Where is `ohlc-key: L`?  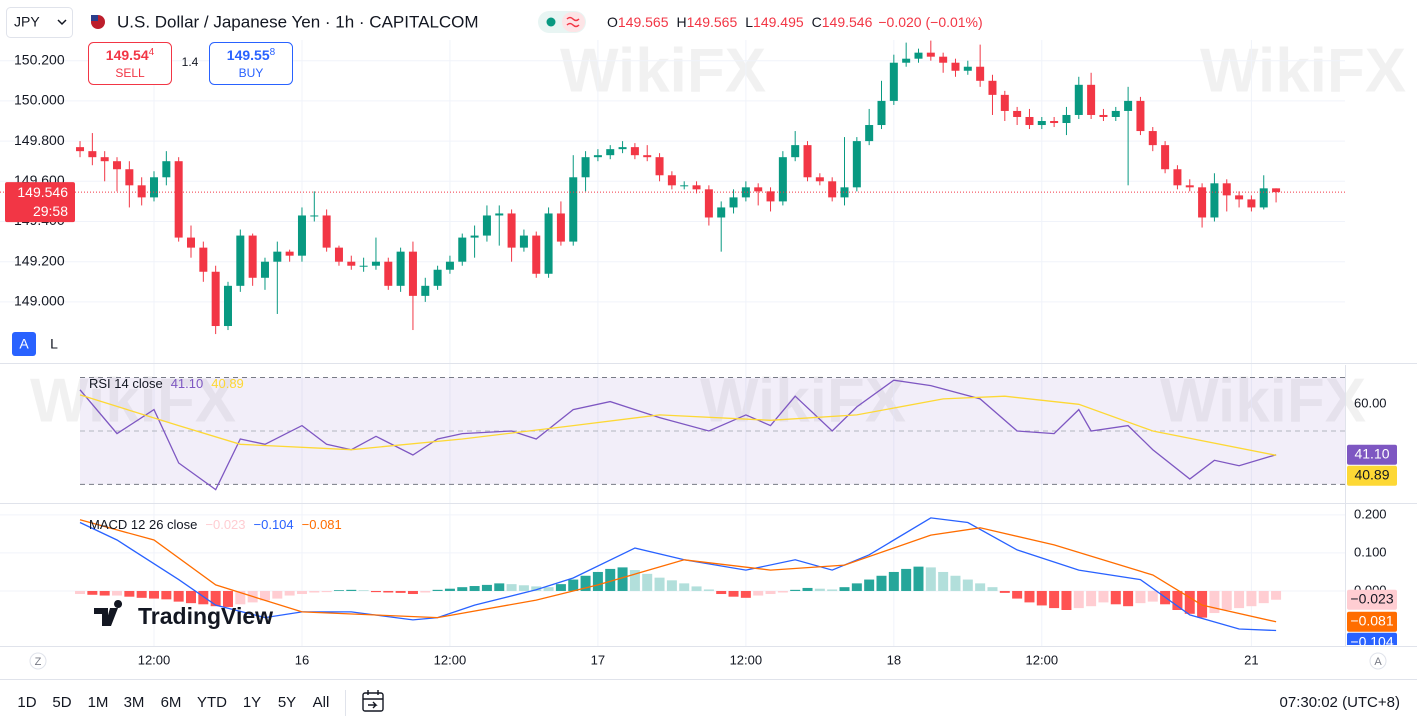 ohlc-key: L is located at coordinates (749, 22).